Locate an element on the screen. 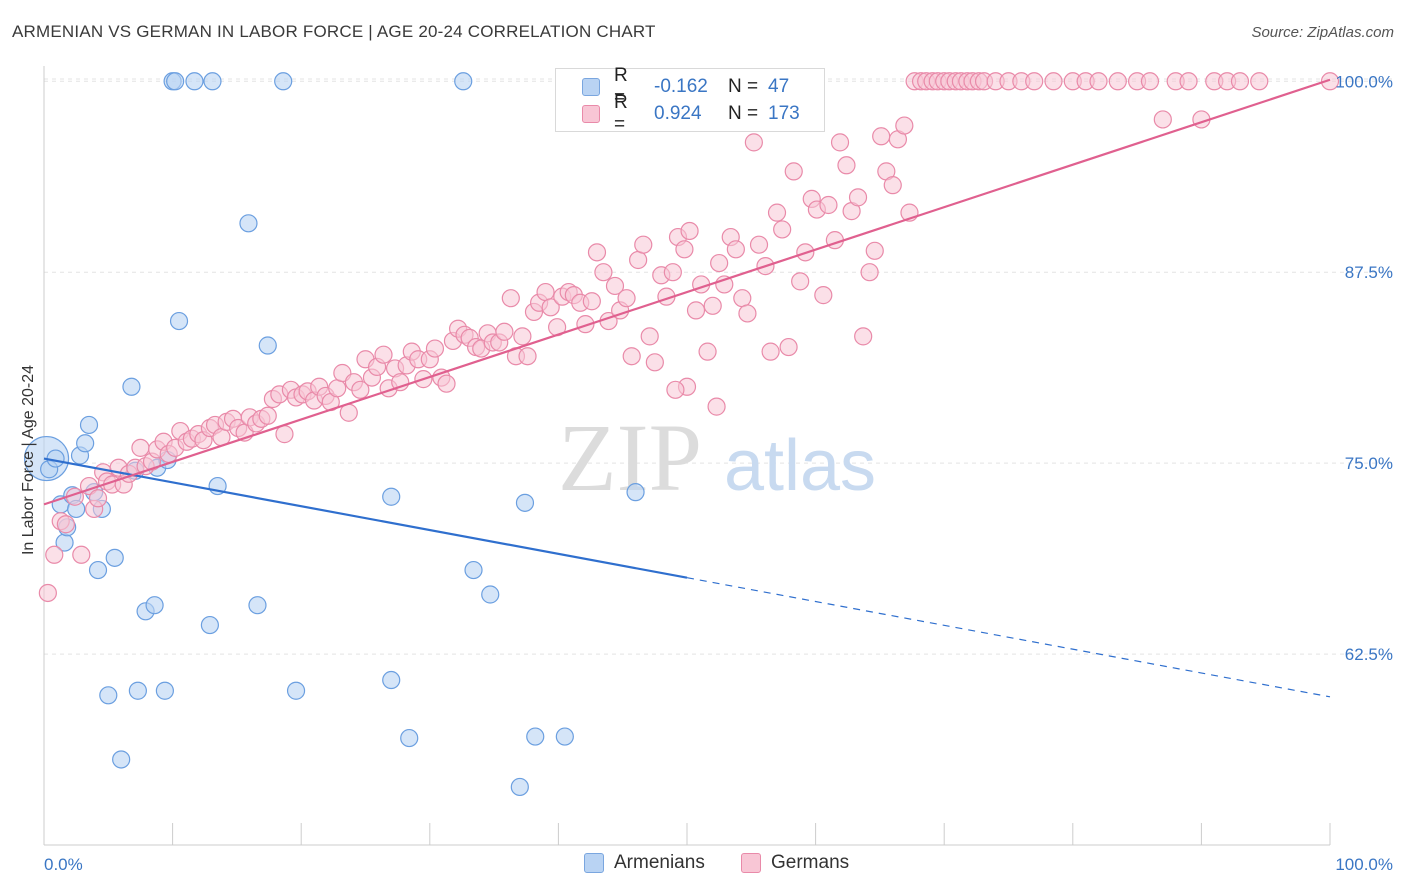  legend-swatch-germans is located at coordinates (591, 114).